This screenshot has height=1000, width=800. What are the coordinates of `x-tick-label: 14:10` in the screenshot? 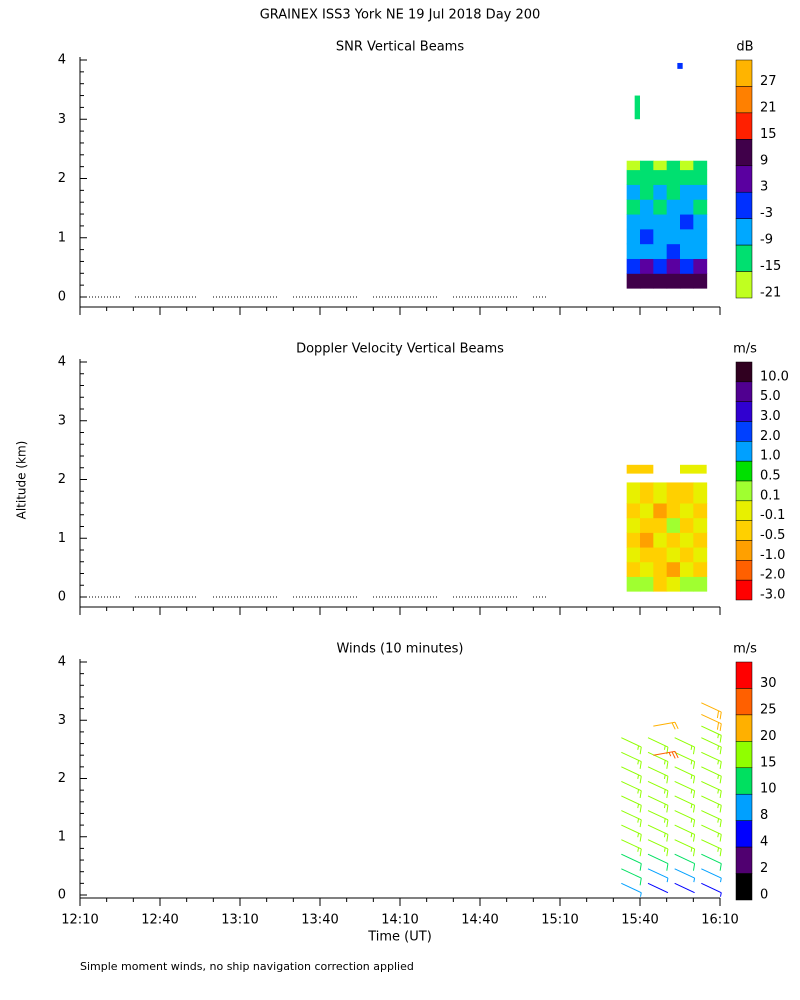 It's located at (399, 920).